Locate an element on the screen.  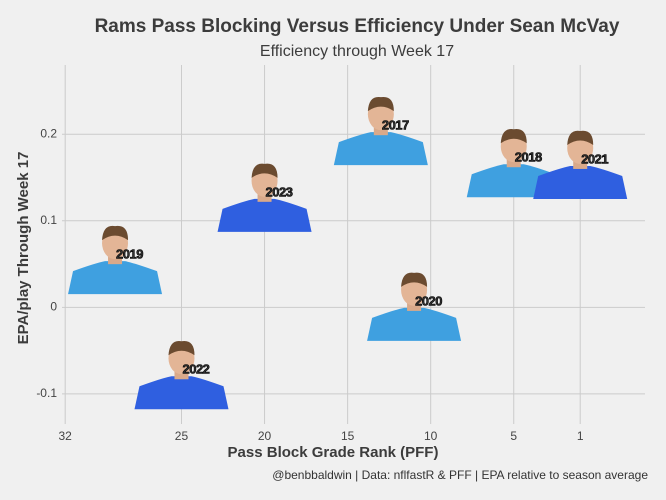
x-tick-label: 20 is located at coordinates (265, 436).